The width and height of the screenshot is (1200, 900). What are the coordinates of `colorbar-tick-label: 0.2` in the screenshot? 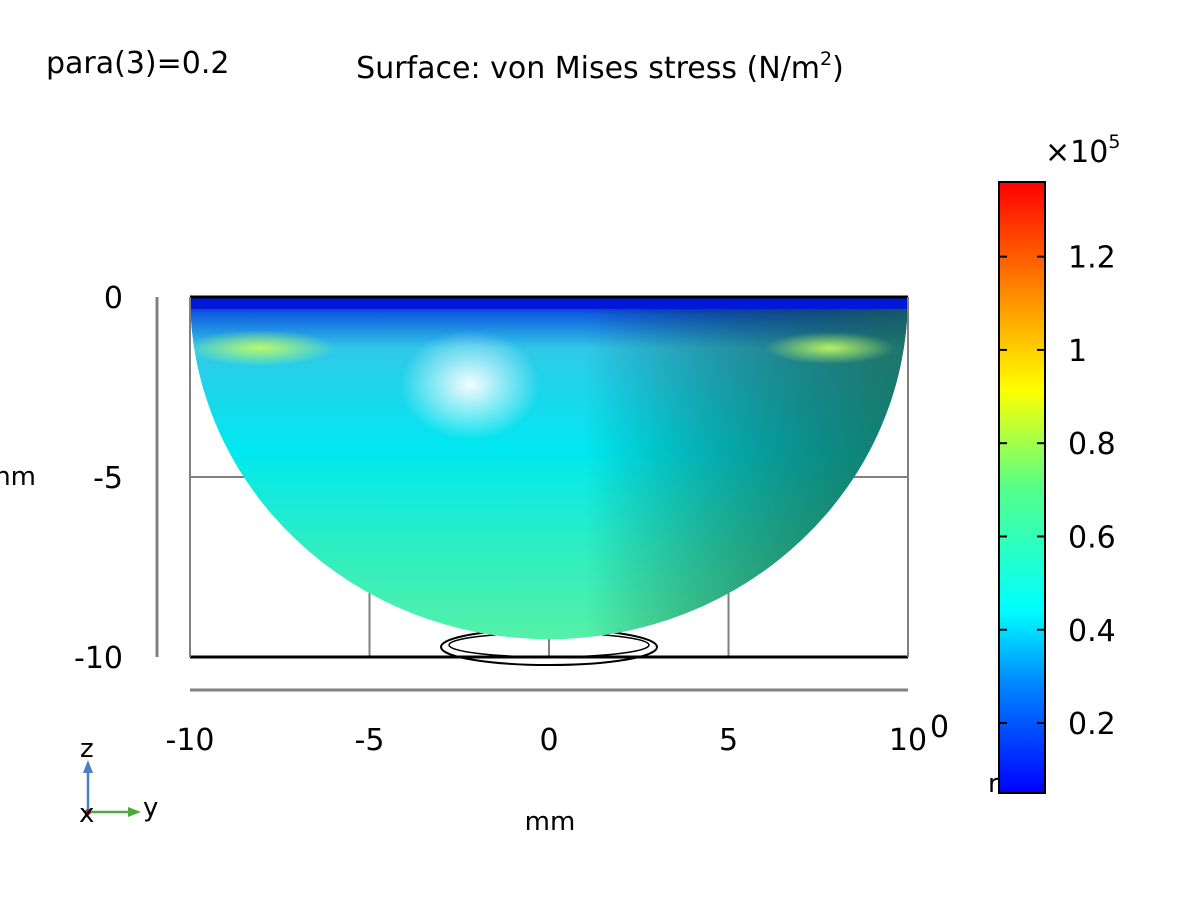 It's located at (1092, 724).